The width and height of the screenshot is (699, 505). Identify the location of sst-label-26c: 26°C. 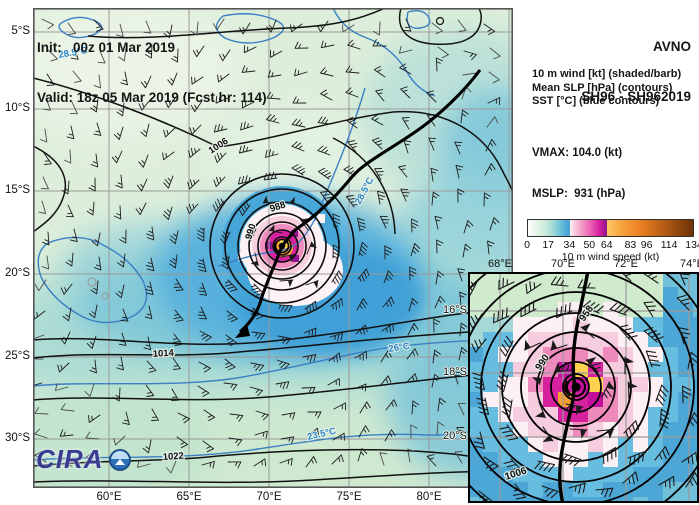
(399, 348).